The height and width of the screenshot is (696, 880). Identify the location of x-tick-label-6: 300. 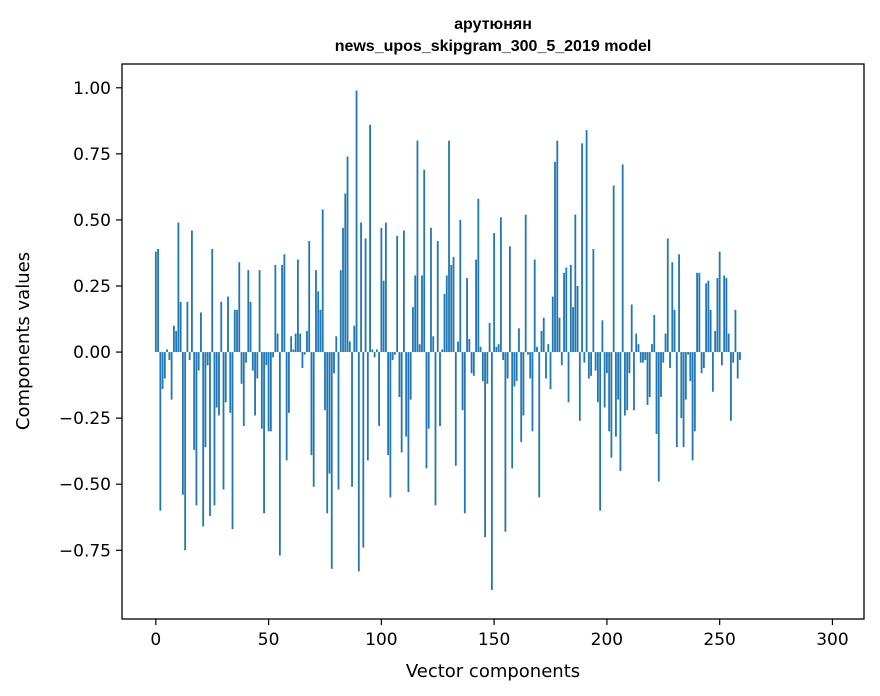
(832, 640).